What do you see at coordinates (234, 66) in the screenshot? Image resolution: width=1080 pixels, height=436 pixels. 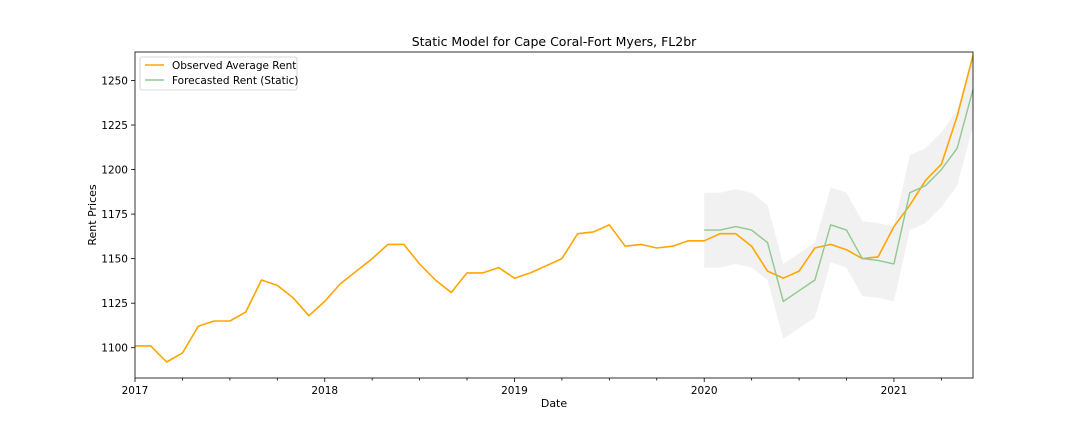 I see `legend-label-observed: Observed Average Rent` at bounding box center [234, 66].